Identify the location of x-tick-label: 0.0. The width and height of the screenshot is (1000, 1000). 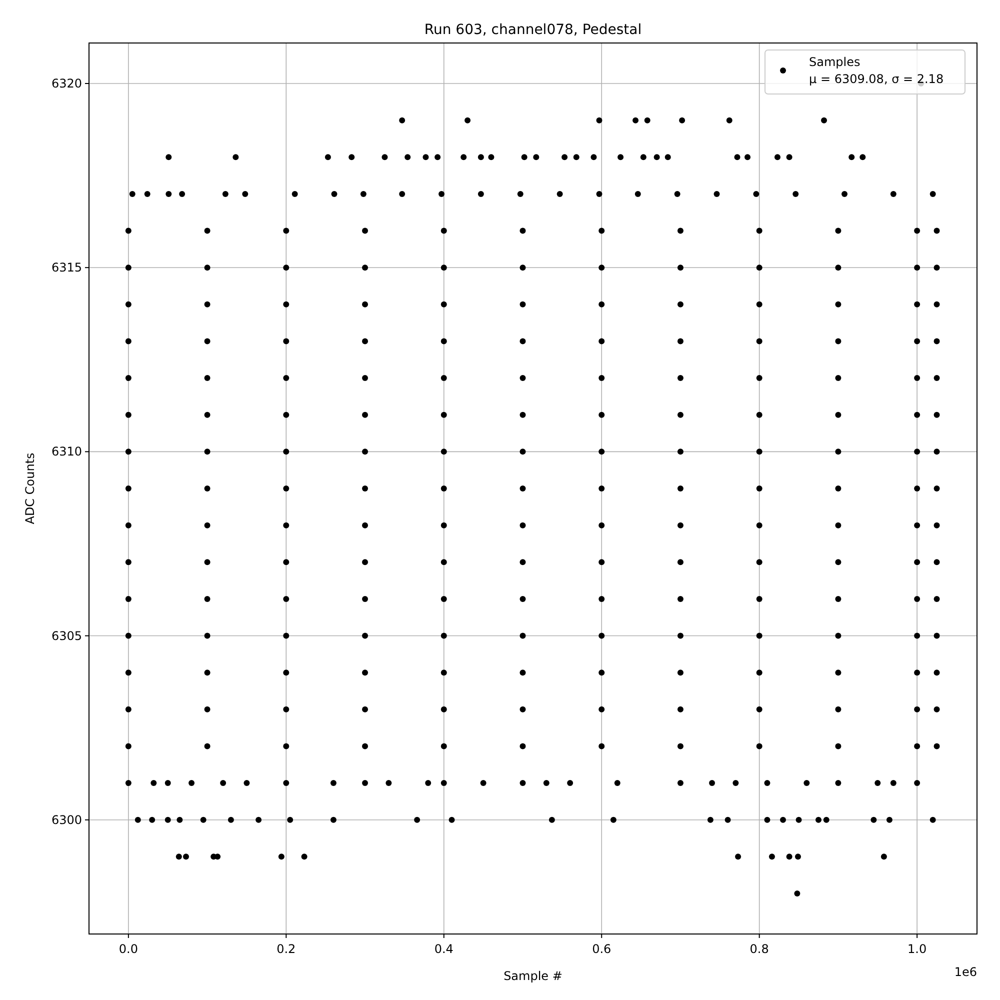
(128, 949).